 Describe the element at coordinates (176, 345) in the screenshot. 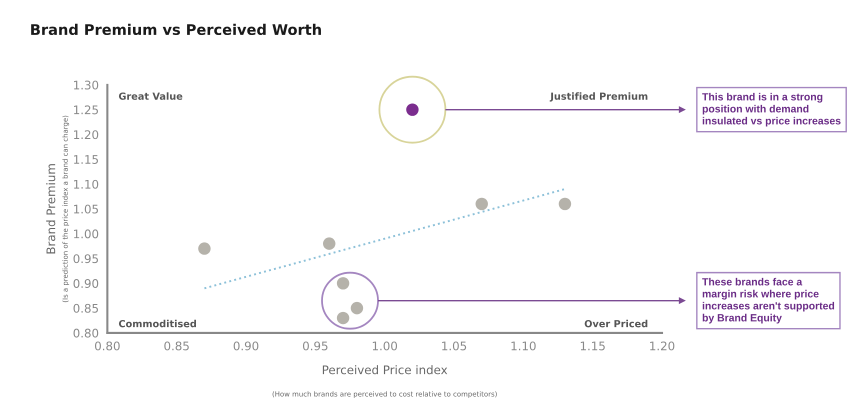

I see `x-tick-label: 0.85` at that location.